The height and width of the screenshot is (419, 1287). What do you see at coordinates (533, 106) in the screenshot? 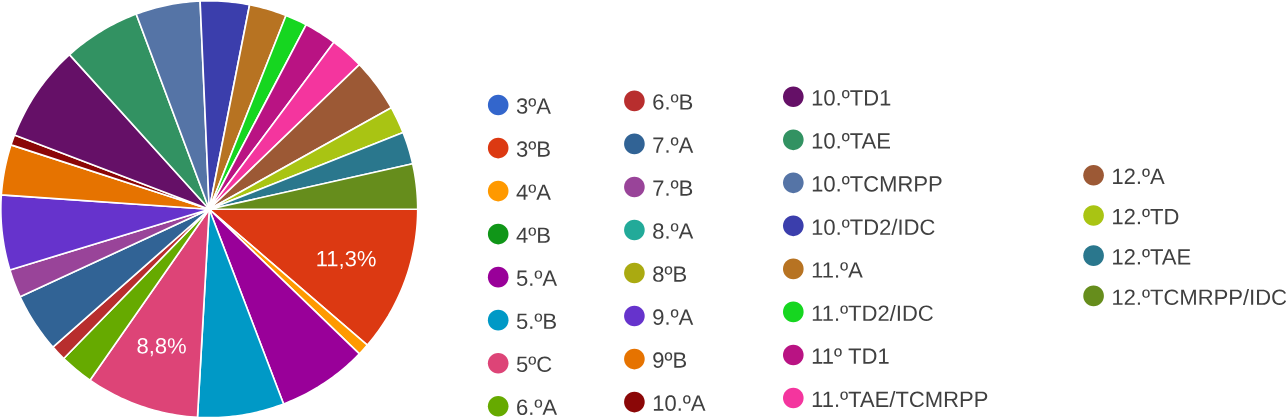
I see `legend-label: 3ºA` at bounding box center [533, 106].